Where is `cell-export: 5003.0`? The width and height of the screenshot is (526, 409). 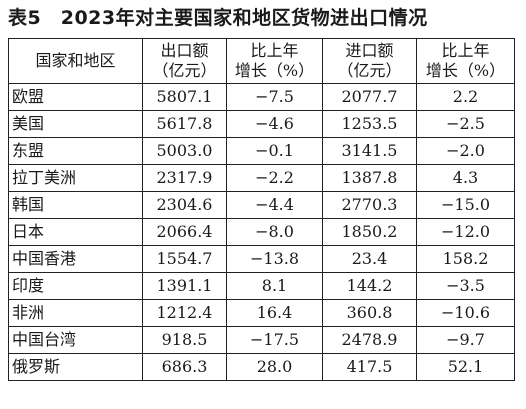 cell-export: 5003.0 is located at coordinates (184, 151).